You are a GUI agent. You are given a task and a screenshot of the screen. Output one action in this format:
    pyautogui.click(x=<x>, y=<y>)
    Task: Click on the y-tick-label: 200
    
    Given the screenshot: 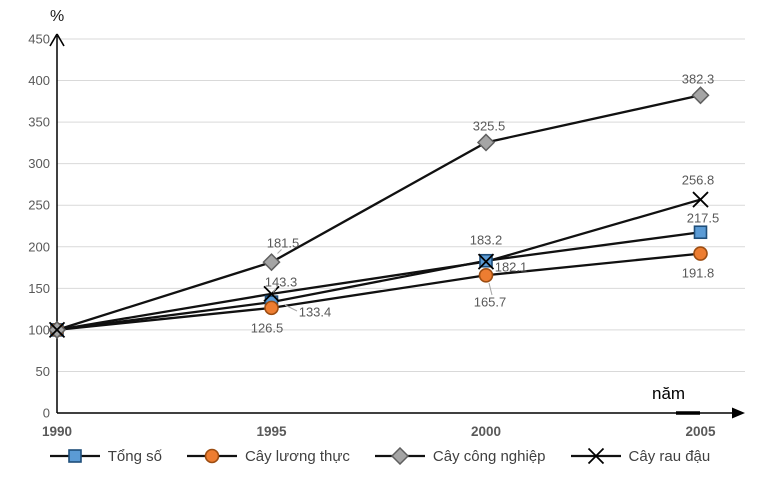 What is the action you would take?
    pyautogui.click(x=39, y=246)
    